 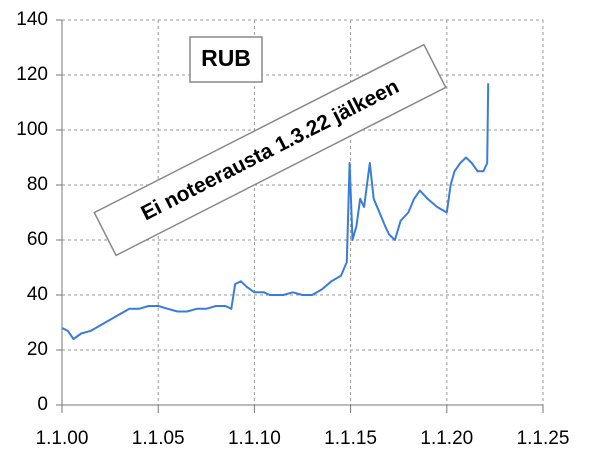 What do you see at coordinates (37, 349) in the screenshot?
I see `y-tick-label: 20` at bounding box center [37, 349].